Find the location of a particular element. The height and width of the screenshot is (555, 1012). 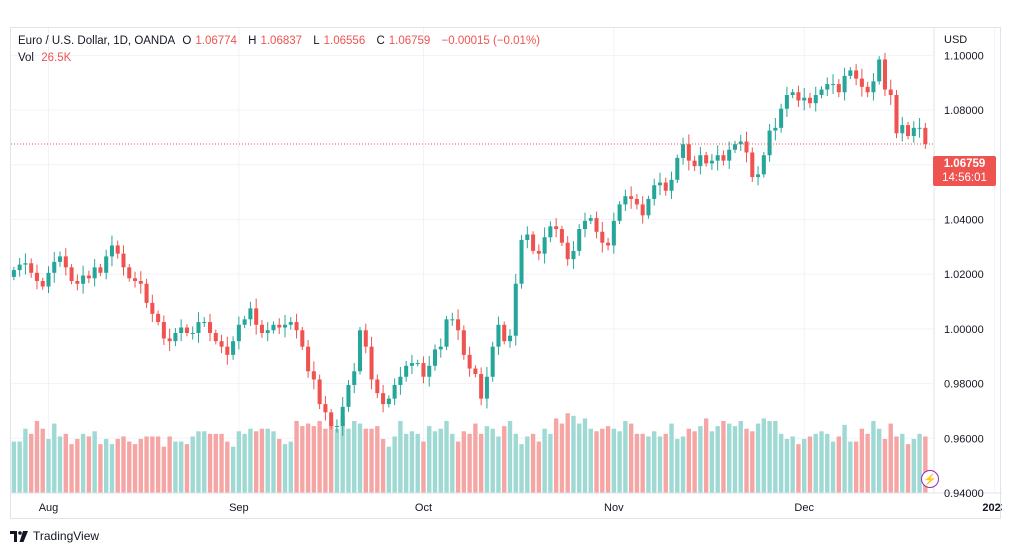

volume-label: Vol is located at coordinates (26, 58).